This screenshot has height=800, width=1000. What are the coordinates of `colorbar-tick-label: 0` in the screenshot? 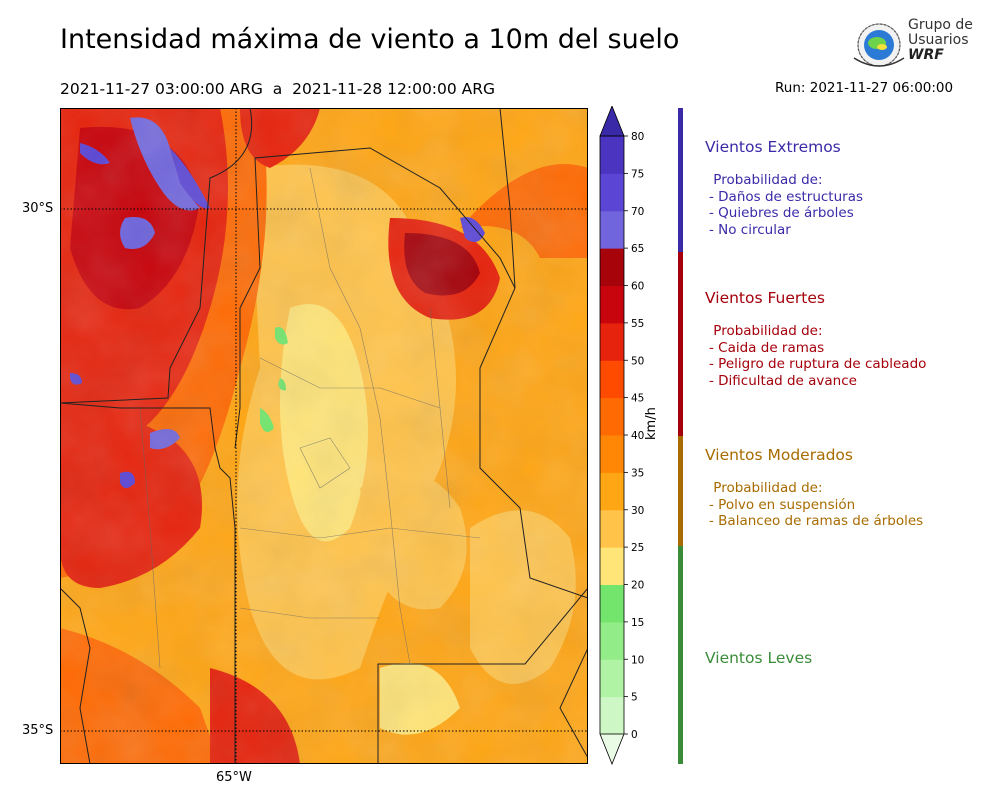 It's located at (634, 735).